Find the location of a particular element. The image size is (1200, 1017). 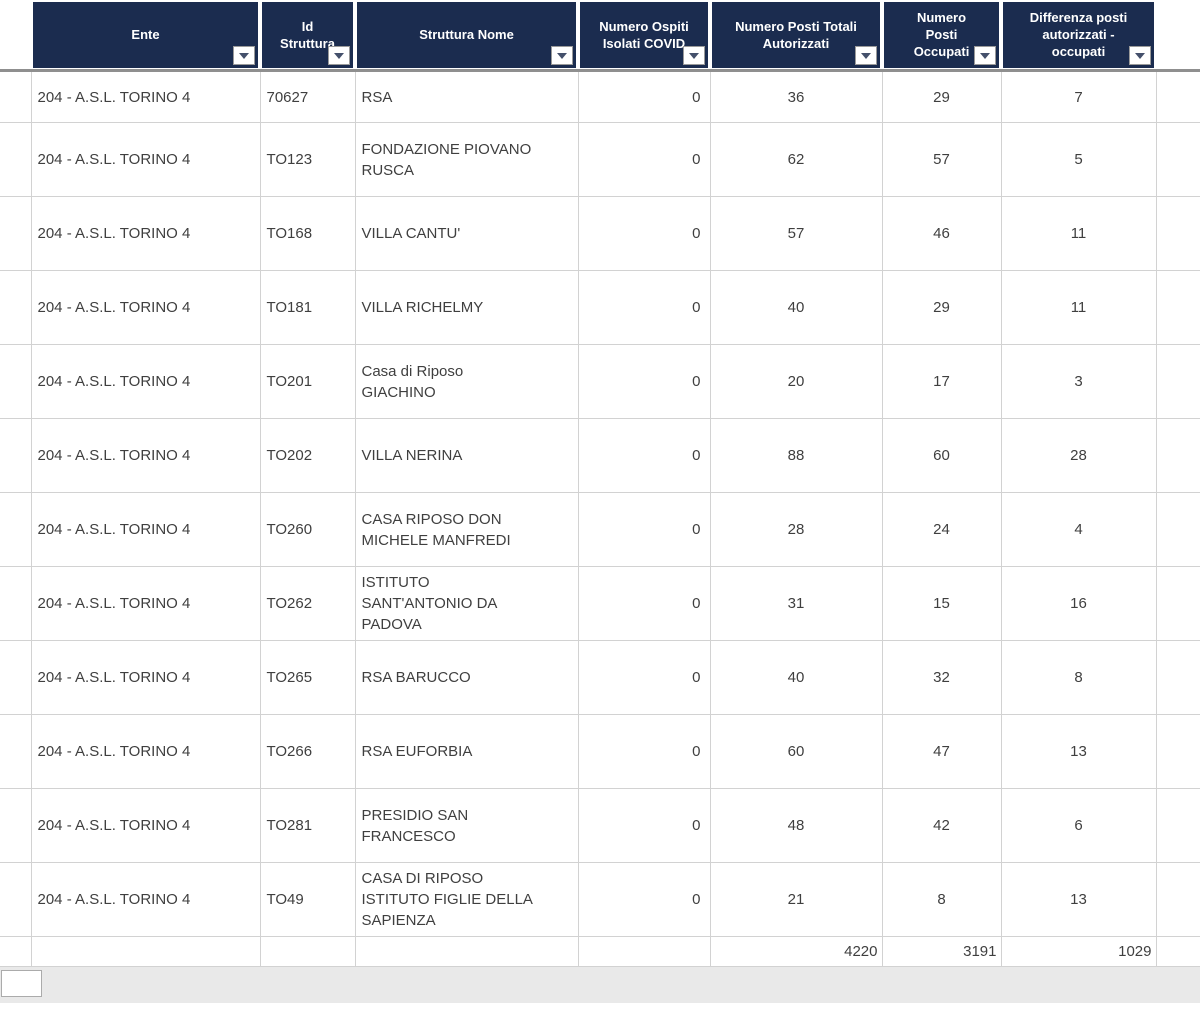

cell-id-struttura: TO181 is located at coordinates (307, 307).